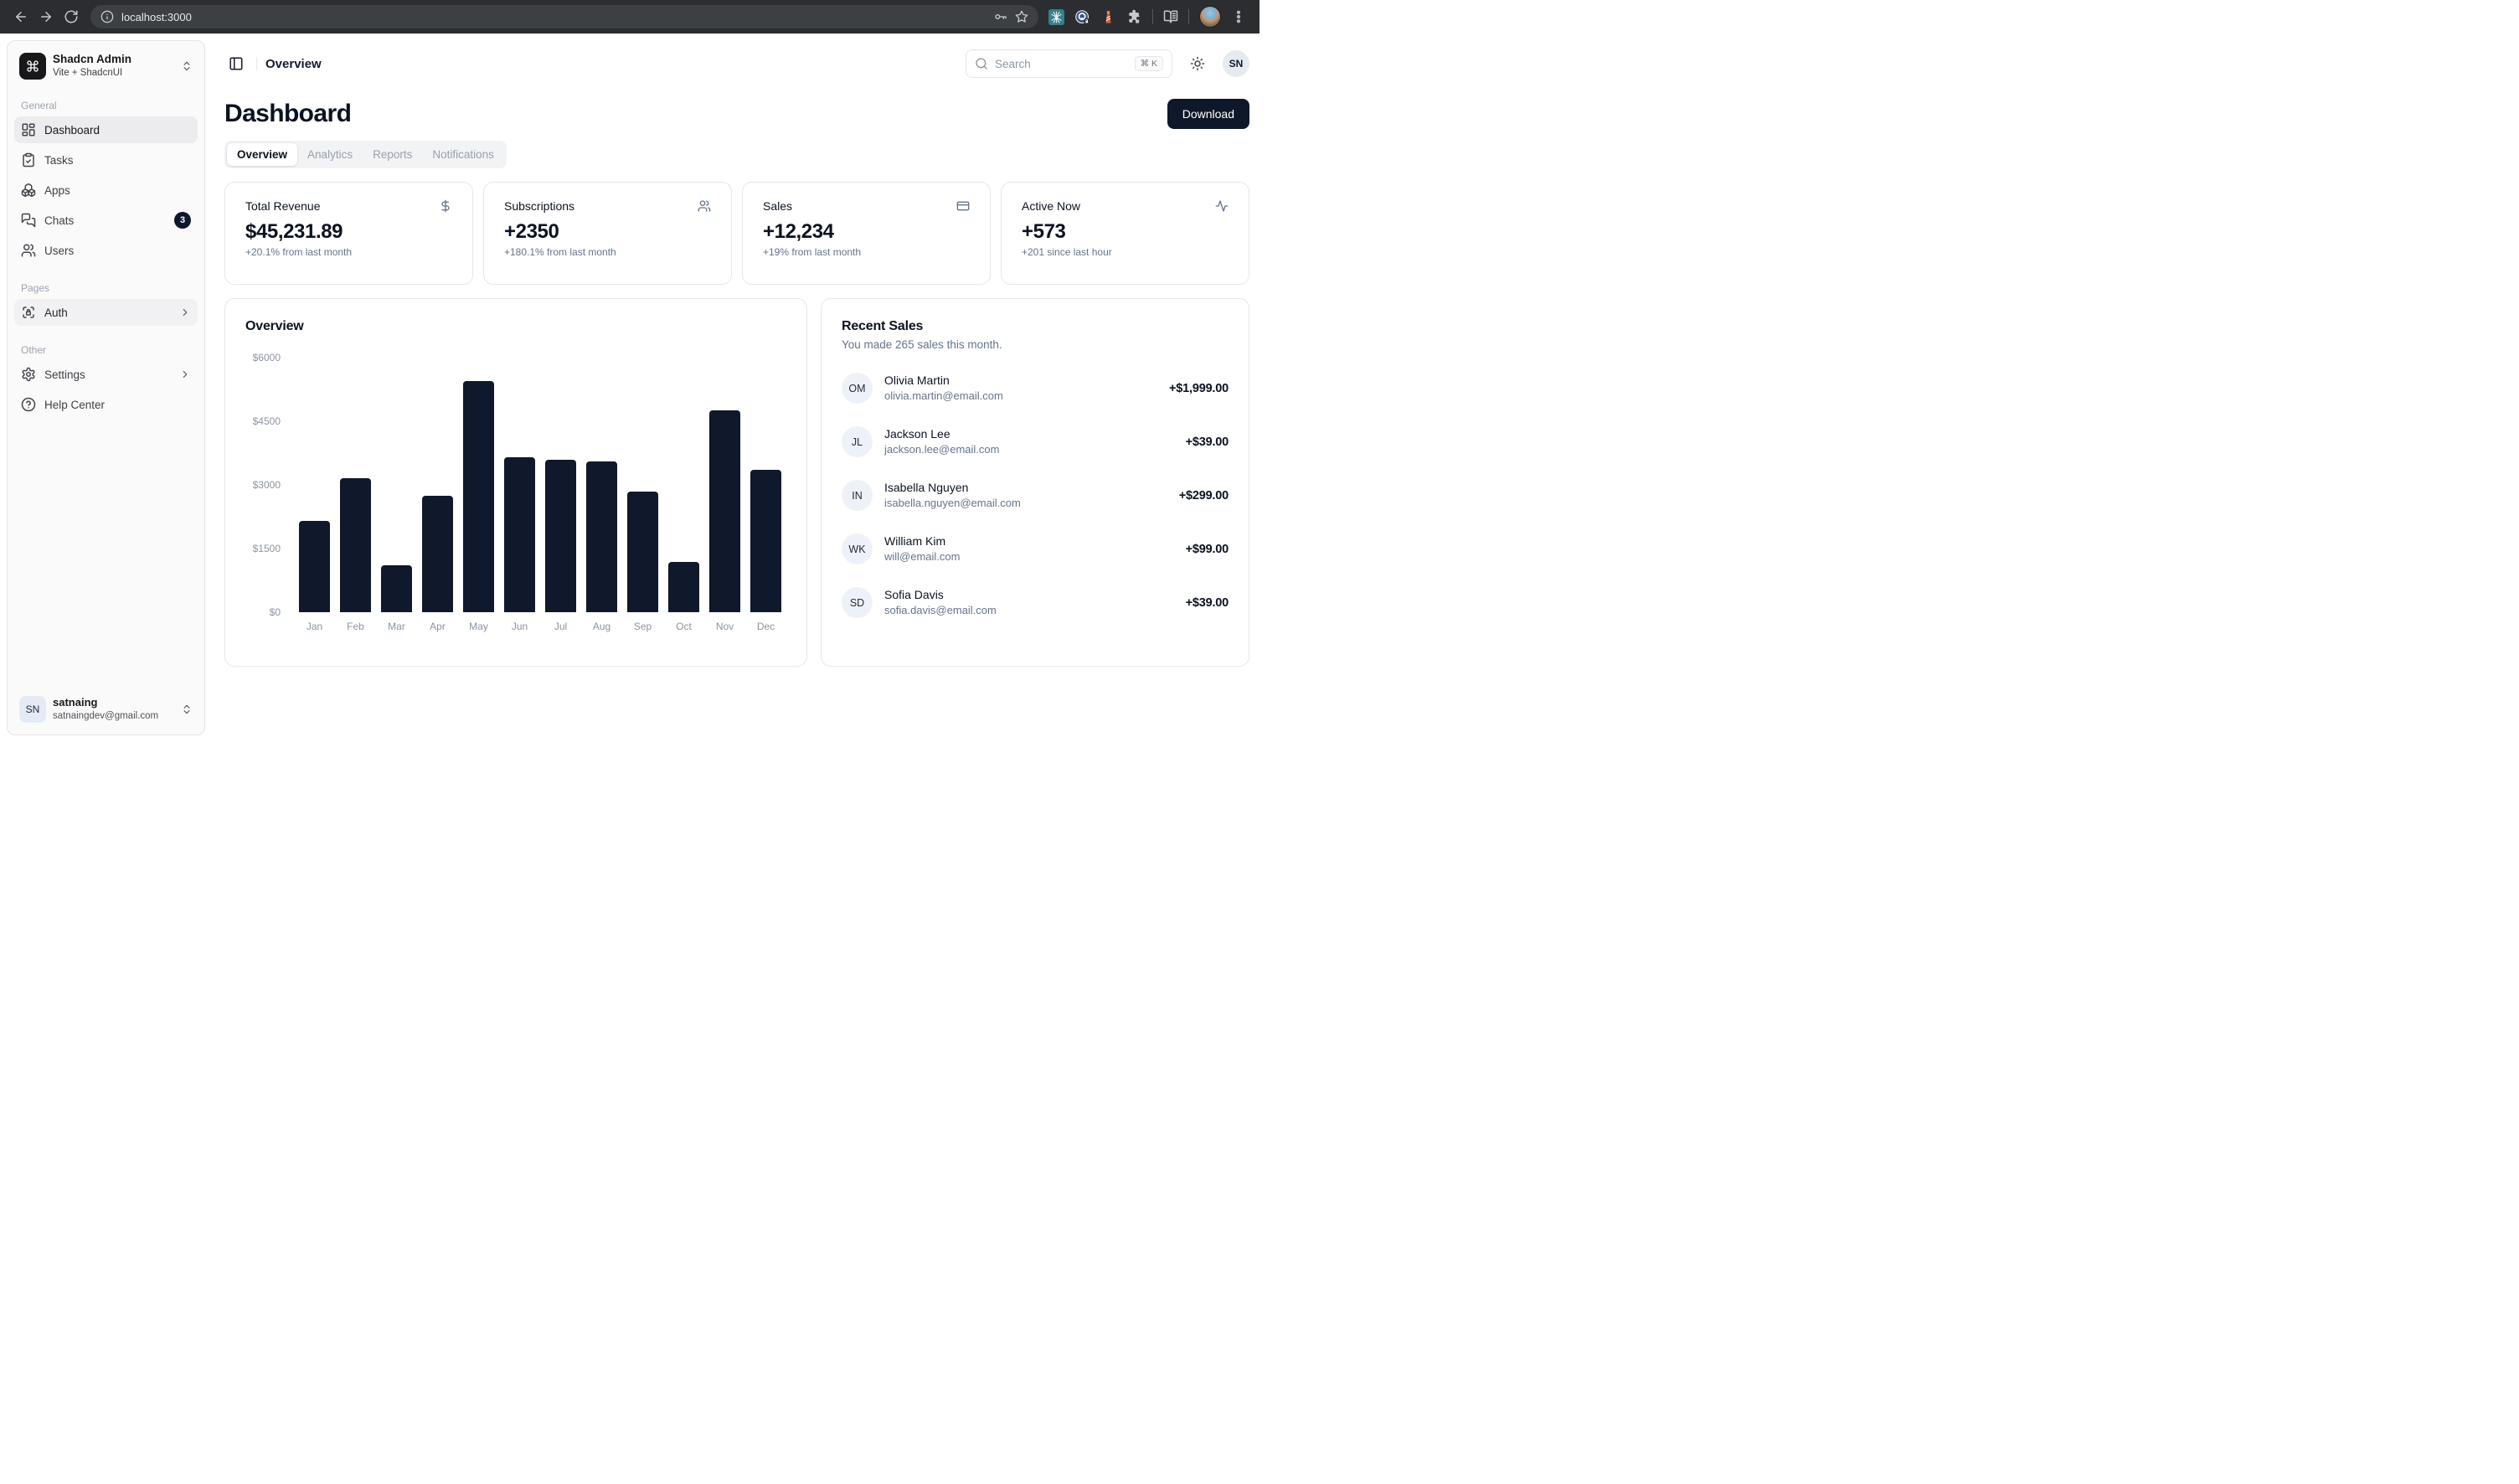 This screenshot has height=1484, width=2519. I want to click on theme-toggle-button, so click(1197, 63).